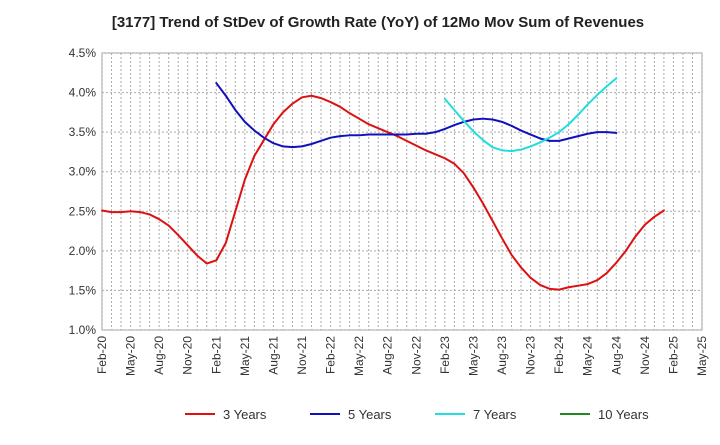 This screenshot has width=720, height=445. I want to click on x-tick-label: Nov-24, so click(645, 355).